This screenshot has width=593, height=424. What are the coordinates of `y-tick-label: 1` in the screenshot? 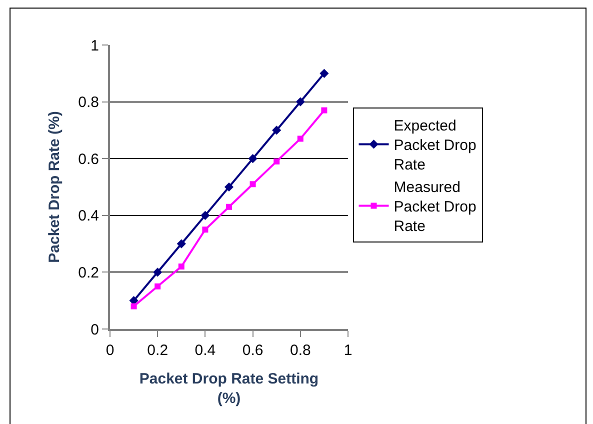 It's located at (94, 45).